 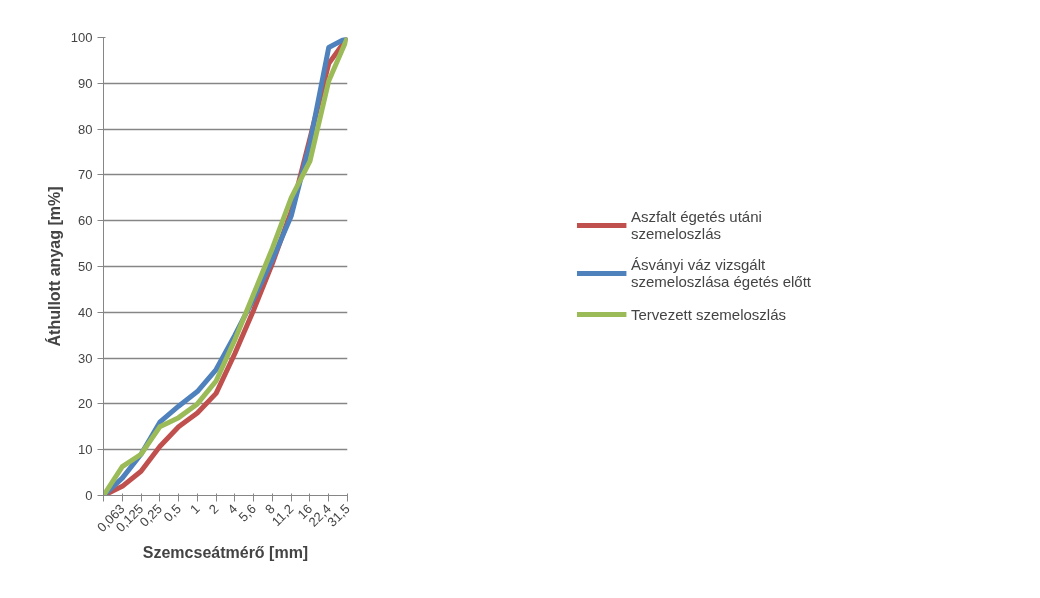 I want to click on legend-label: Ásványi váz vizsgált szemeloszlása égetés előtt, so click(x=721, y=273).